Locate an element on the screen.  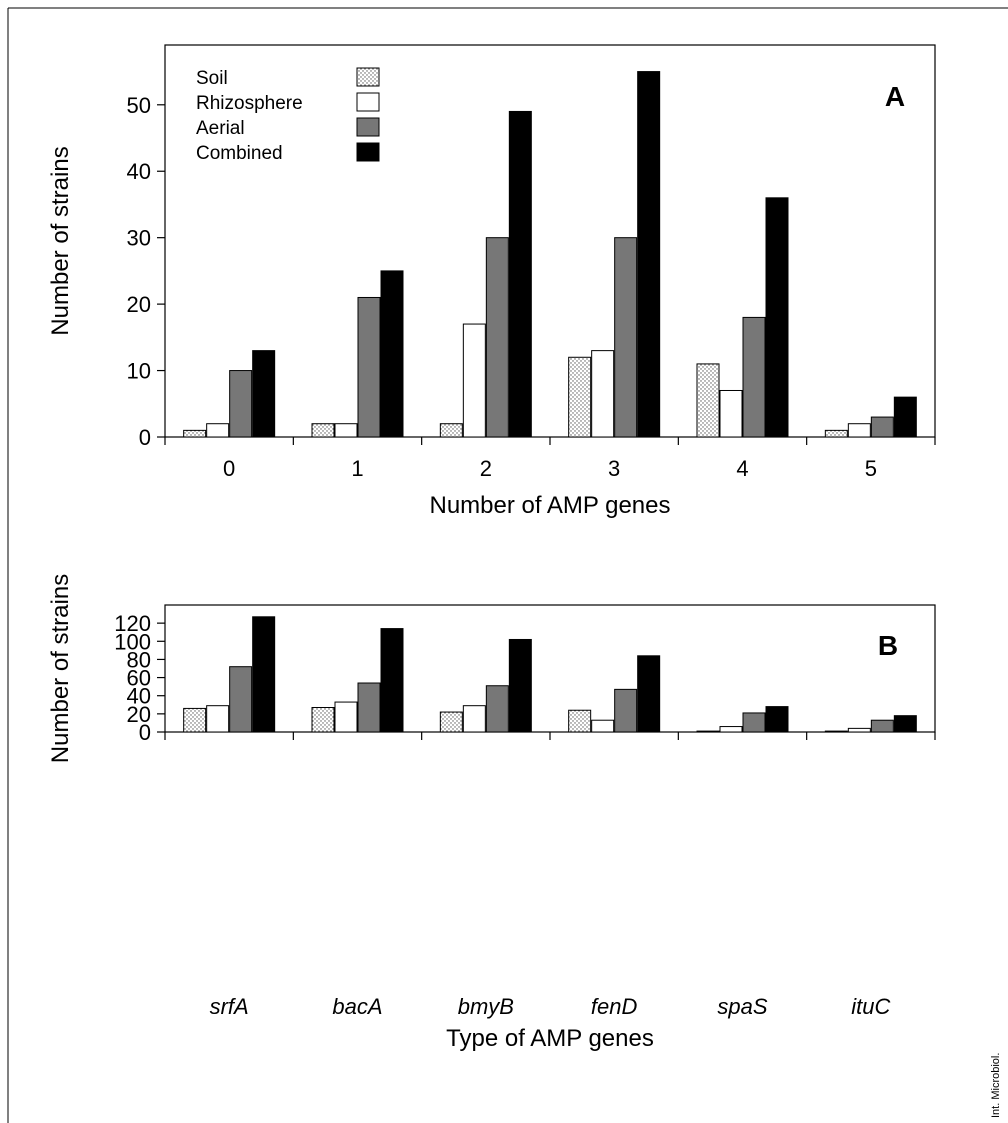
bar-combined-spaS is located at coordinates (777, 719).